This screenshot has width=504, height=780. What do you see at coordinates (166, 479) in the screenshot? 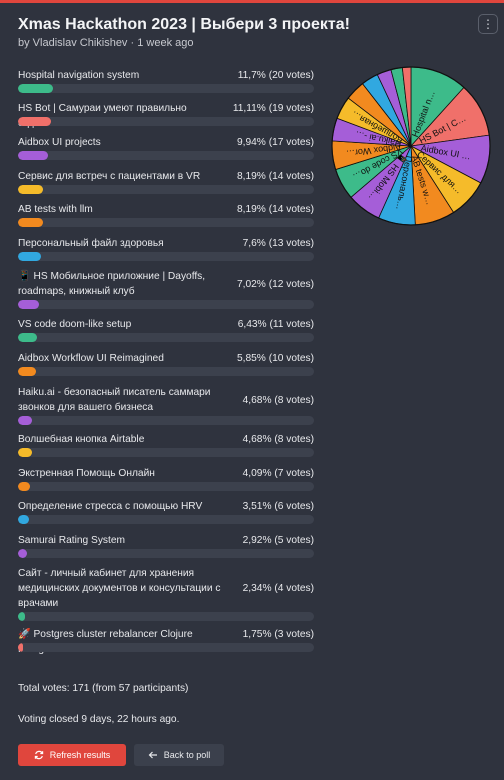
I see `poll-option: Экстренная Помощь Онлайн 4,09% (7 votes)` at bounding box center [166, 479].